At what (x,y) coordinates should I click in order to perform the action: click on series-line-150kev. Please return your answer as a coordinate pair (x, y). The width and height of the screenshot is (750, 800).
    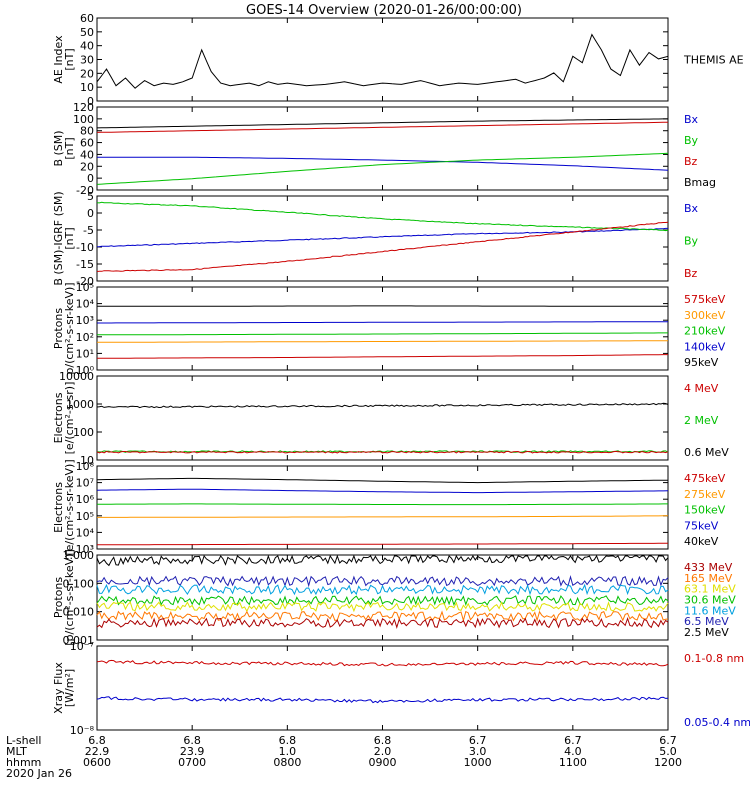
    Looking at the image, I should click on (382, 504).